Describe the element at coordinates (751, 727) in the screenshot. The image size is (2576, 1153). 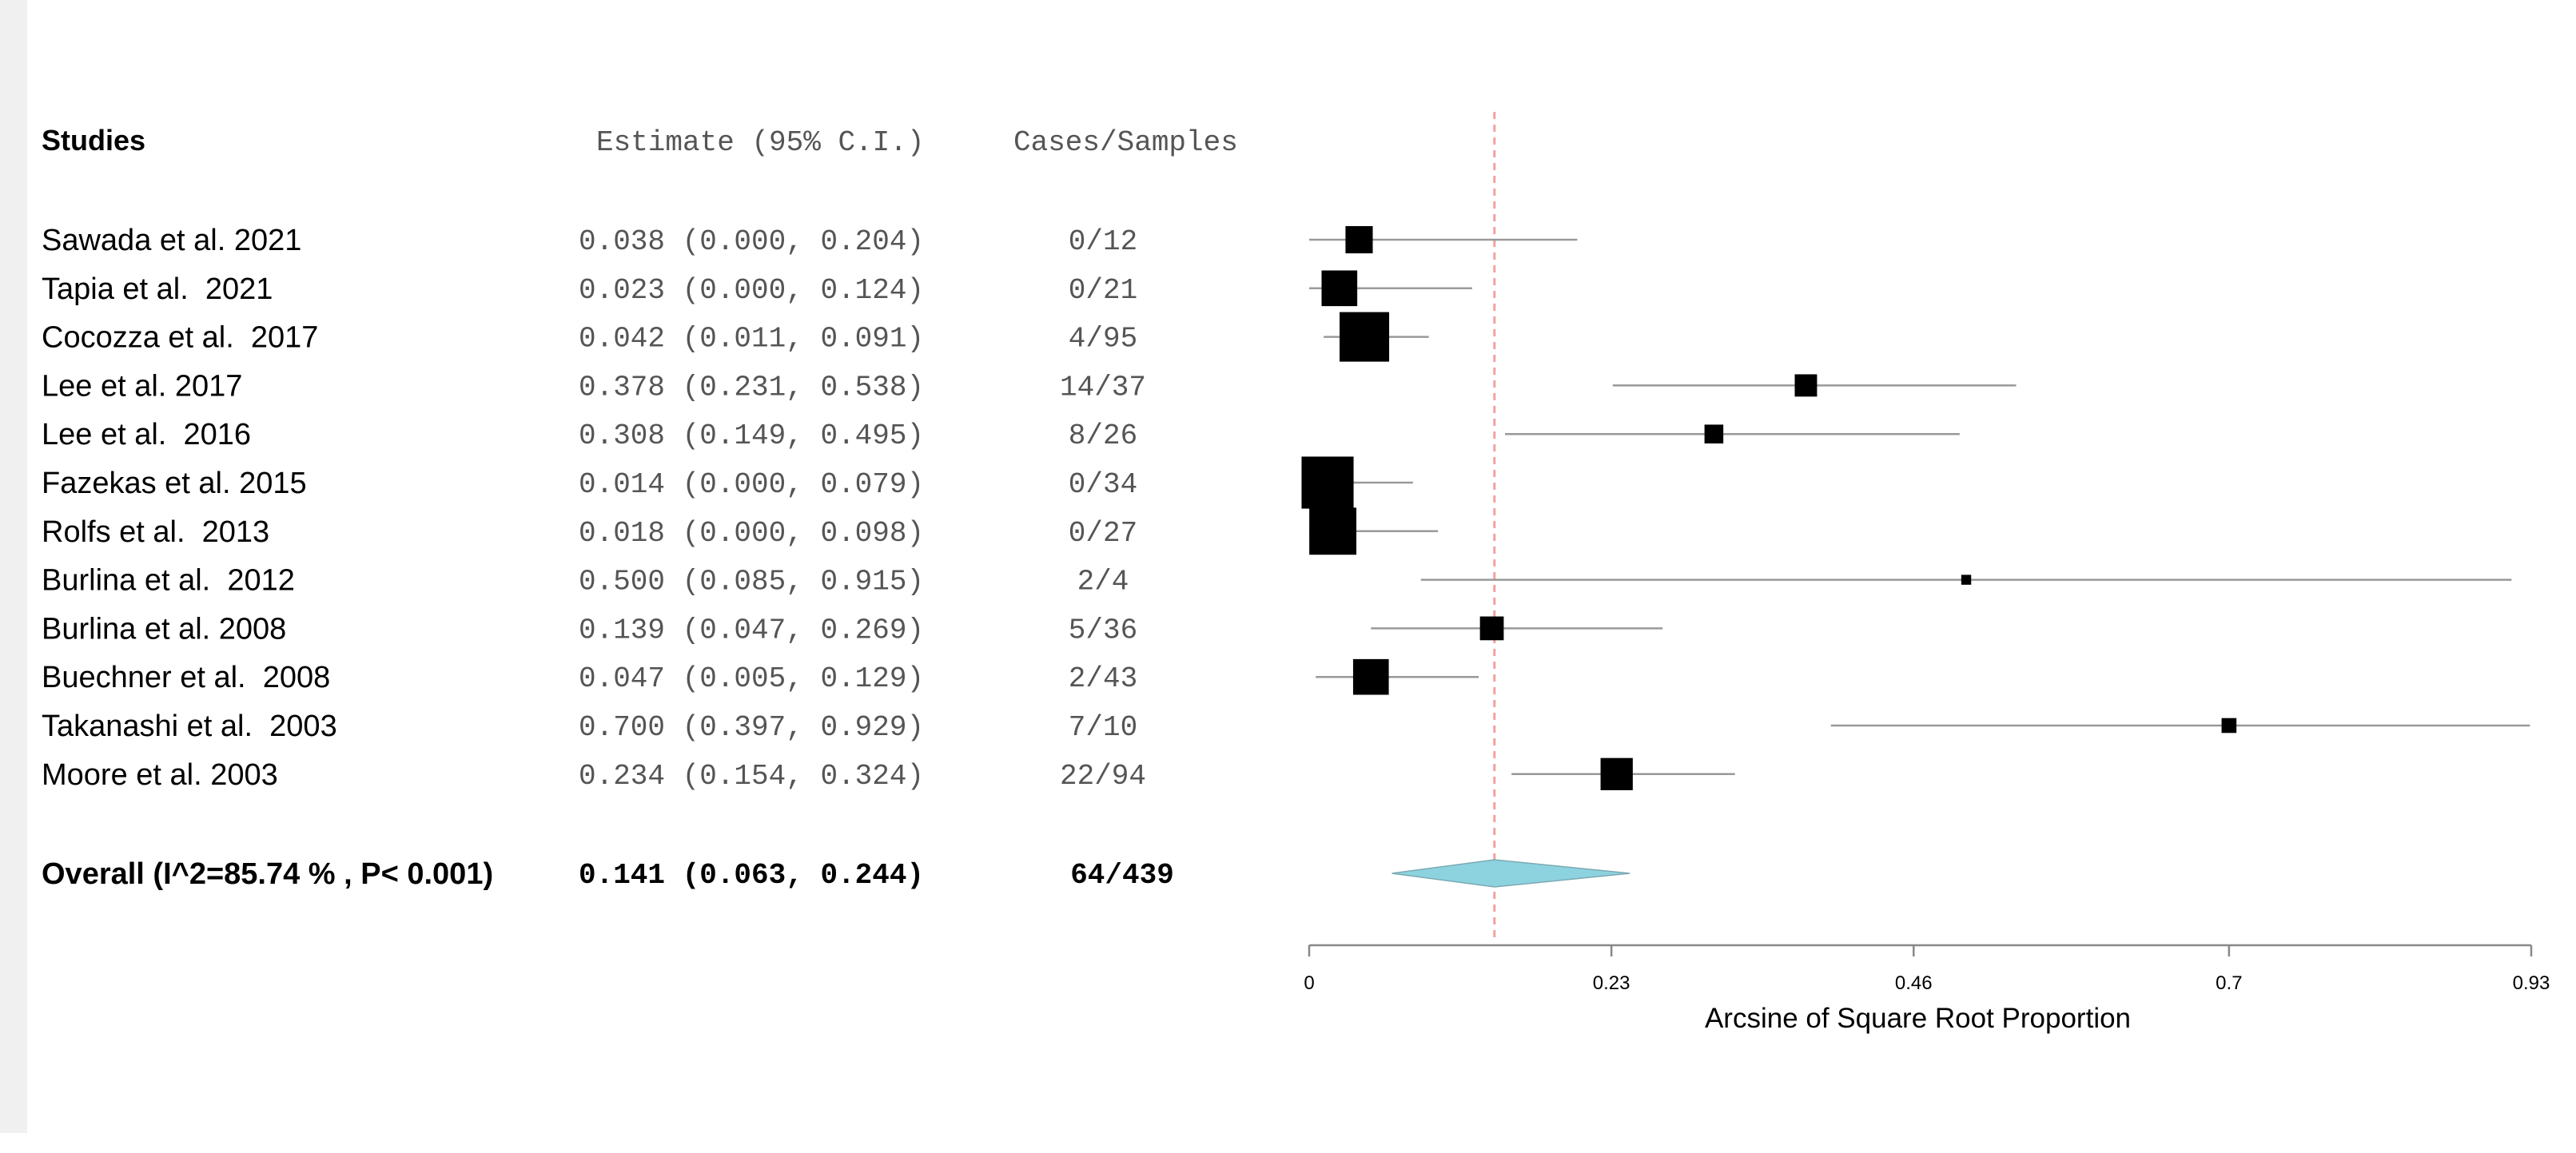
I see `study-estimate: 0.700 (0.397, 0.929)` at that location.